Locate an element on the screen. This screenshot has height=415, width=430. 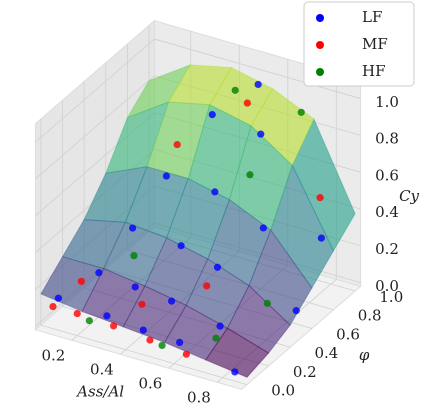
legend-label: LF is located at coordinates (372, 17).